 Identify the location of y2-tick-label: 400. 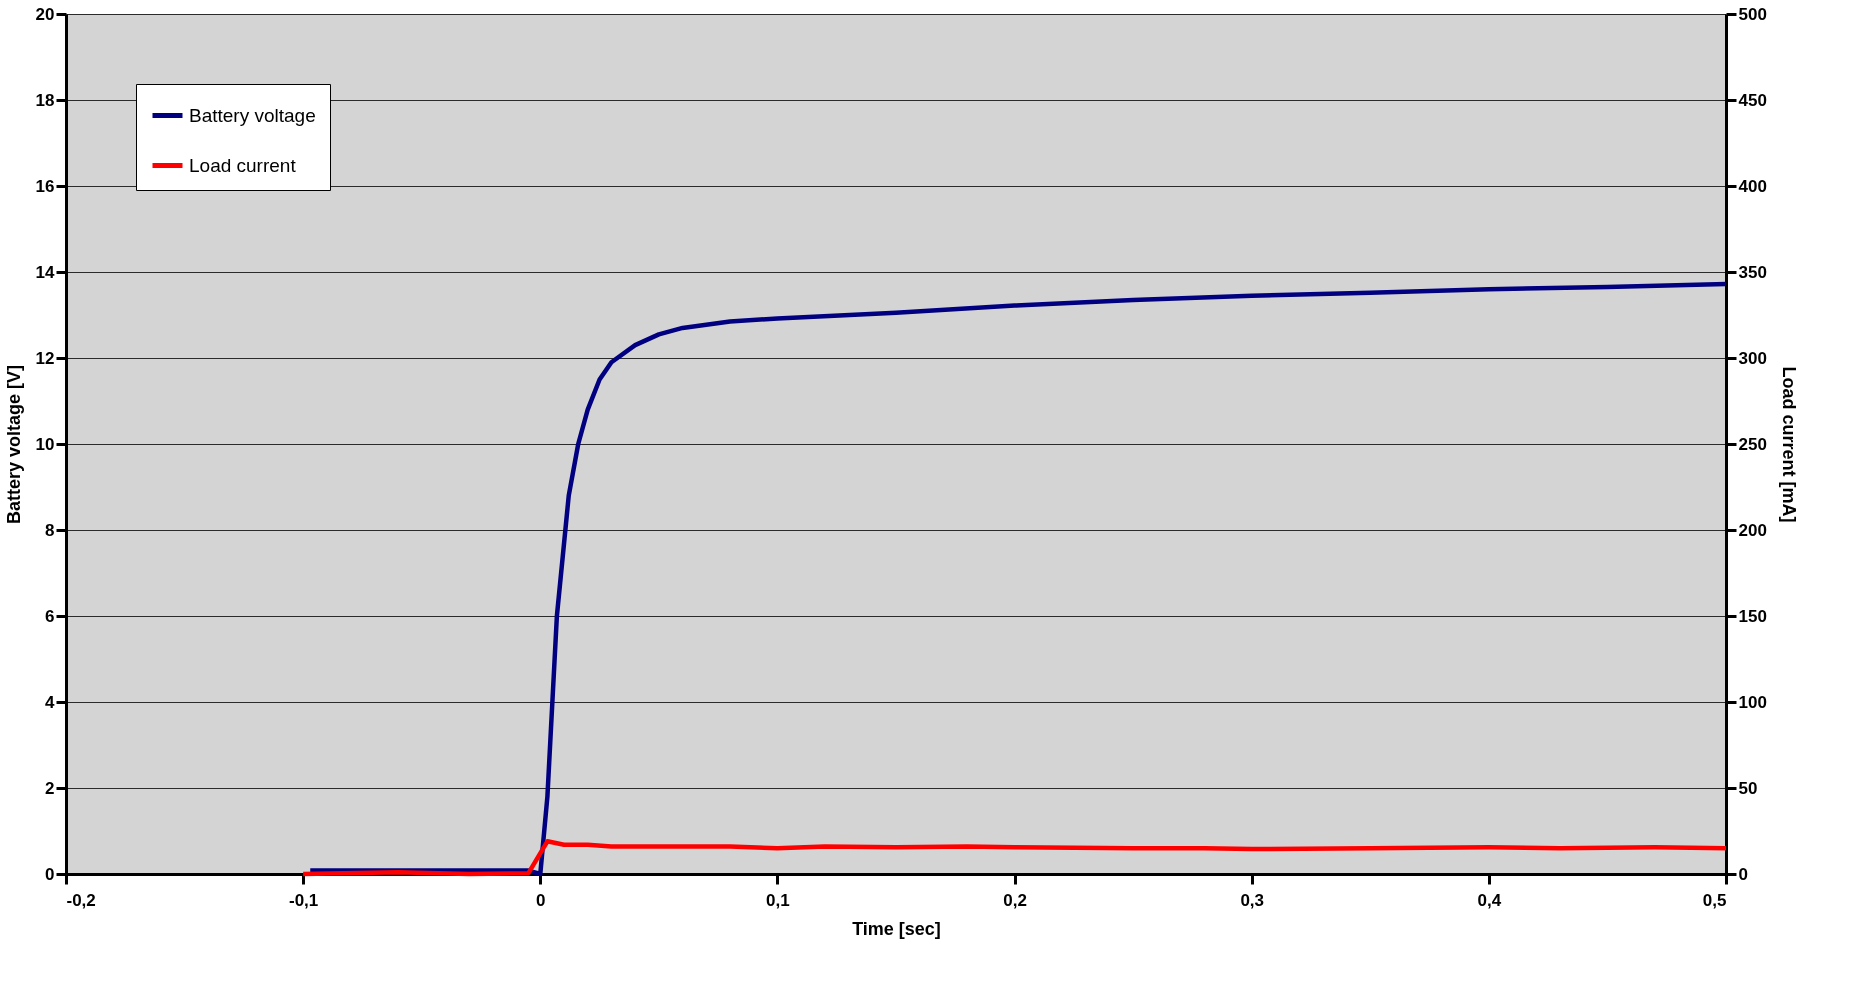
(1752, 186).